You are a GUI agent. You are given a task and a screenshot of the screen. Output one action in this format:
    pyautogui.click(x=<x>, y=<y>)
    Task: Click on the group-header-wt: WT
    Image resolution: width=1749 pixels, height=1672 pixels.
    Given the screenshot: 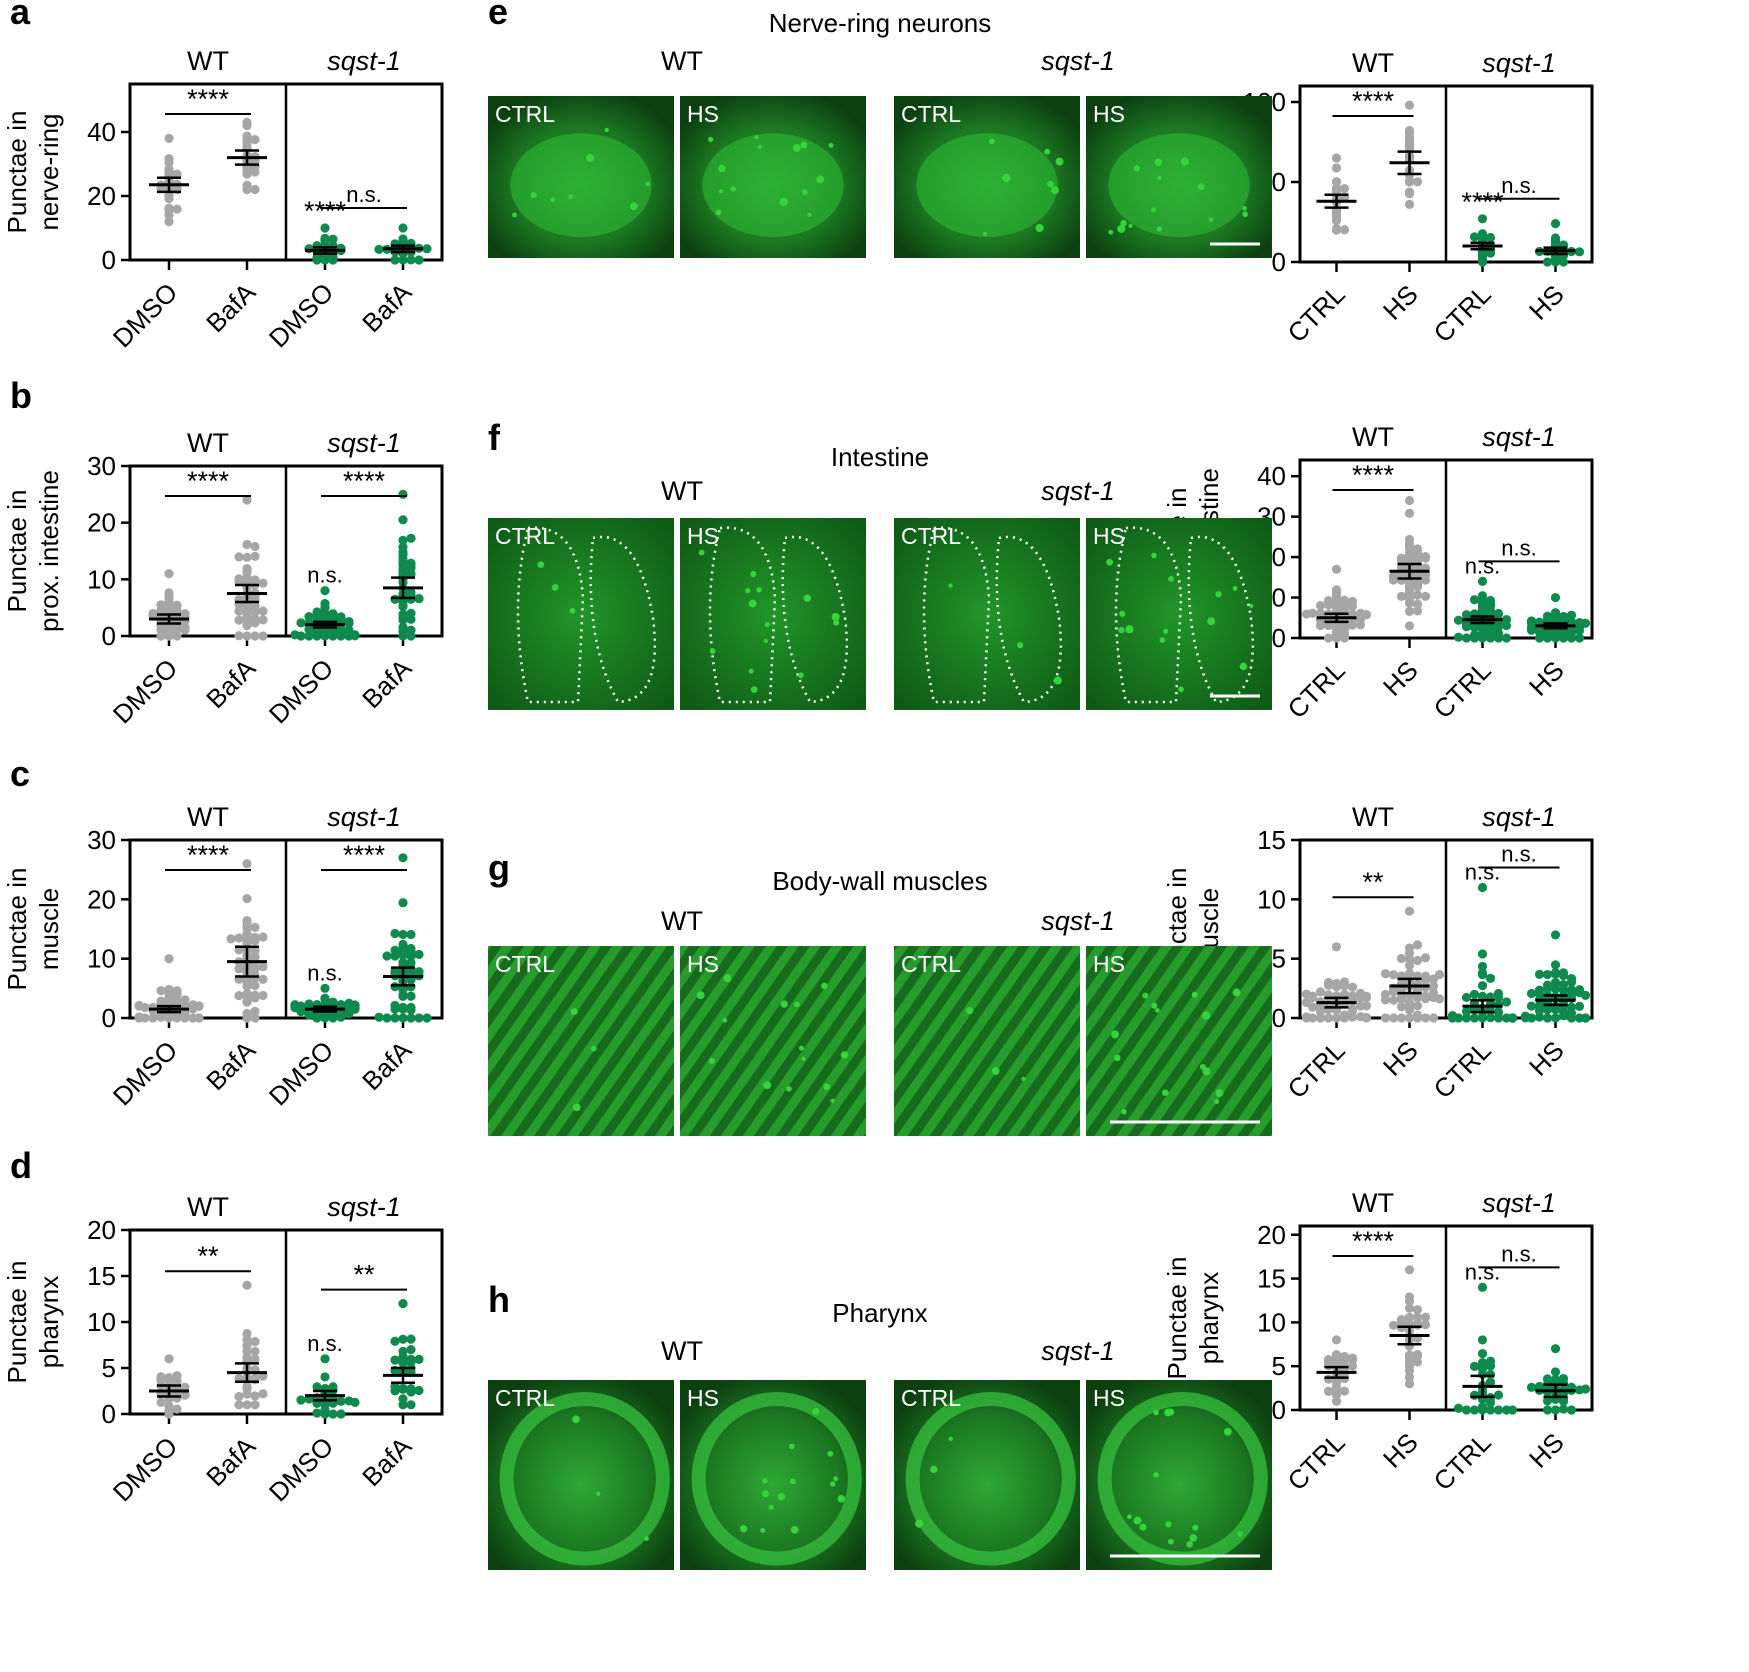 What is the action you would take?
    pyautogui.click(x=208, y=1207)
    